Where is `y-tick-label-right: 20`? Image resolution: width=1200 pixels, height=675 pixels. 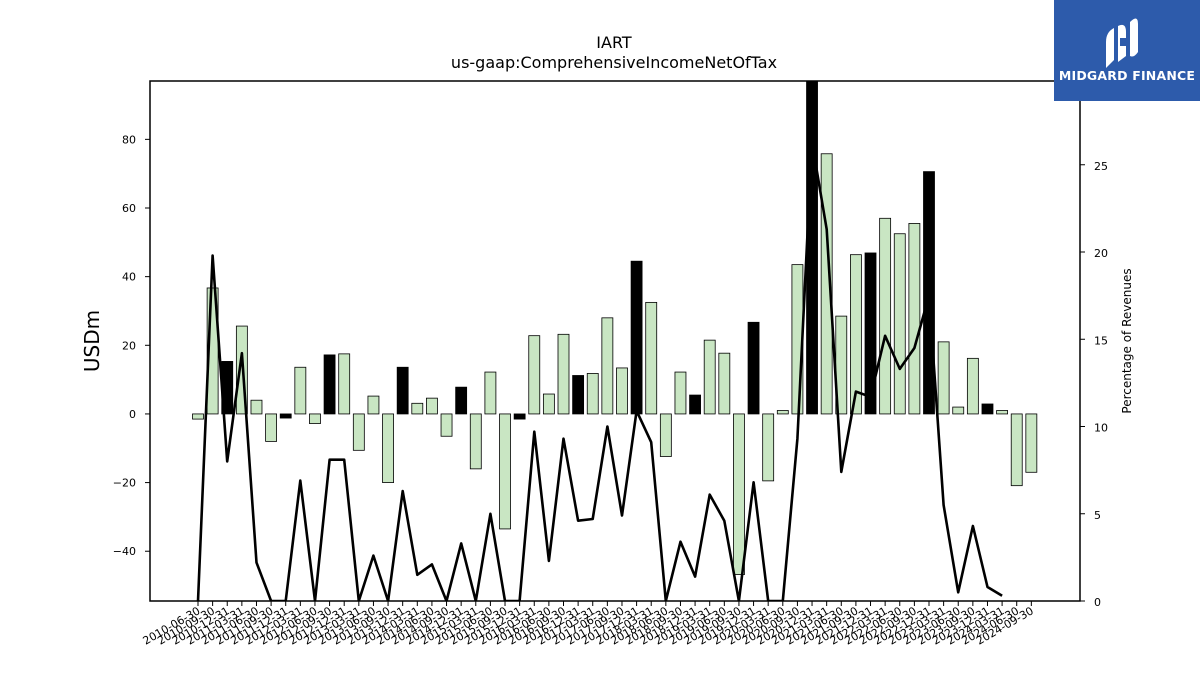
y-tick-label-right: 20 is located at coordinates (1101, 253).